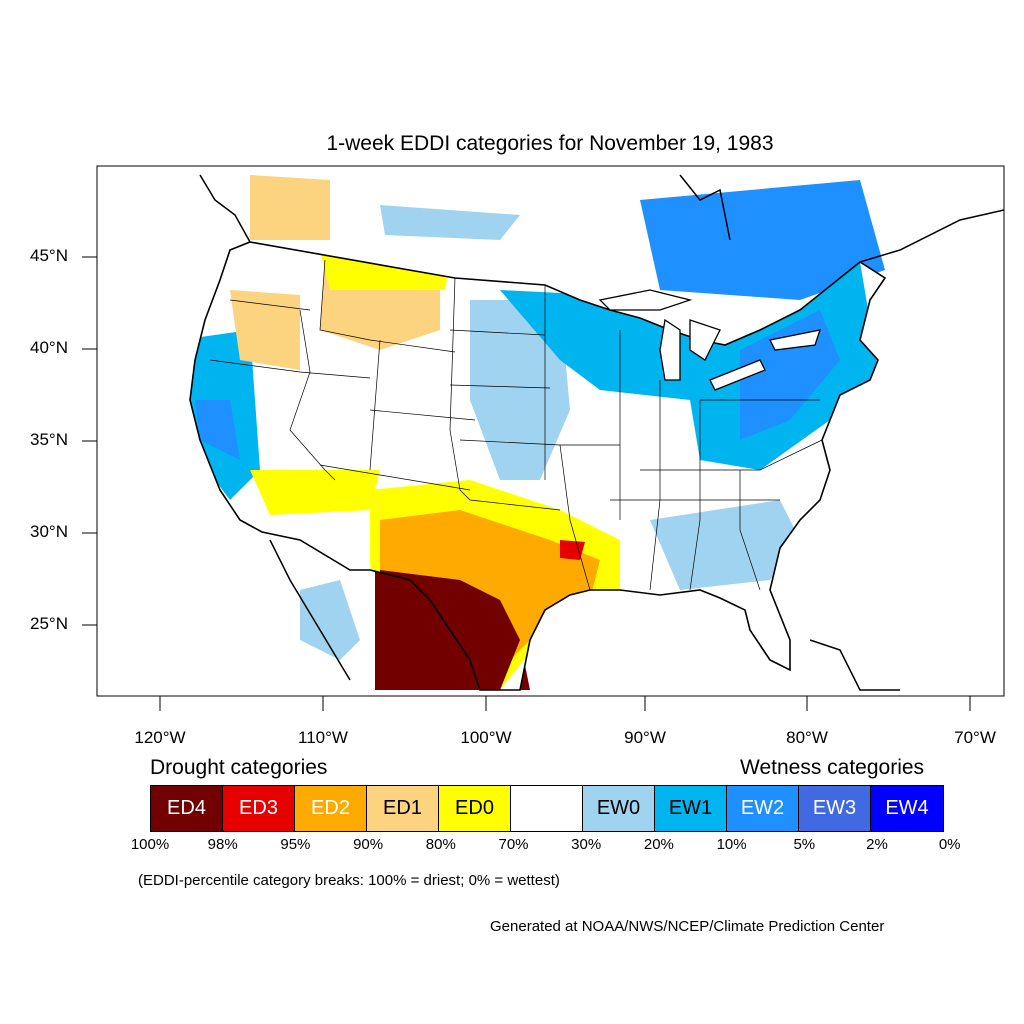 This screenshot has width=1024, height=1024. Describe the element at coordinates (586, 844) in the screenshot. I see `percent-break-label: 30%` at that location.